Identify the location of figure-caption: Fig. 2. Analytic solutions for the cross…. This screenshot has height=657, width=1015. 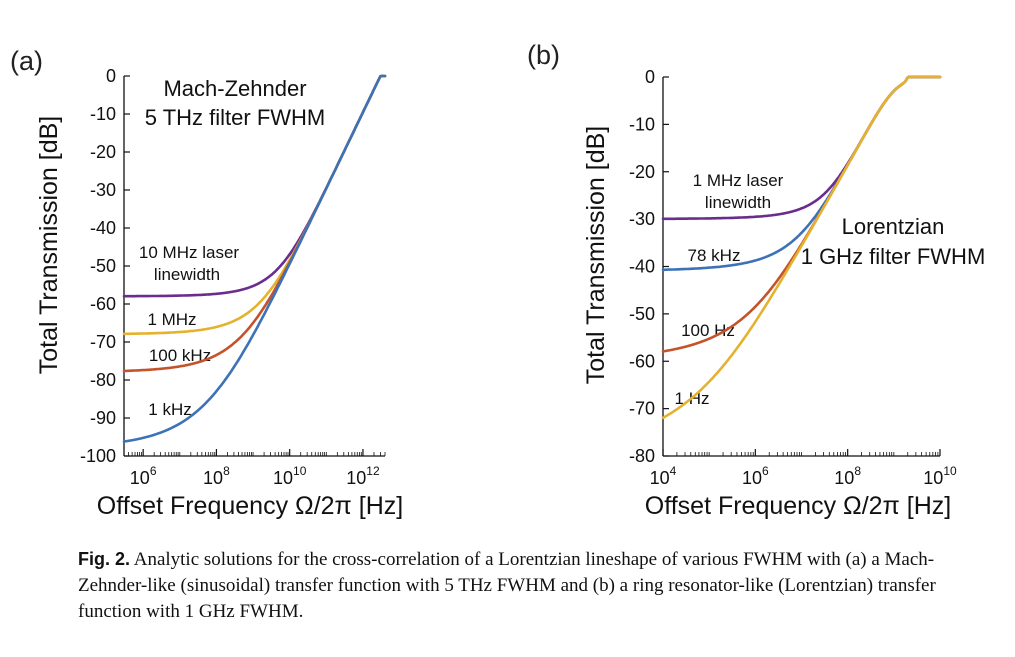
(518, 585).